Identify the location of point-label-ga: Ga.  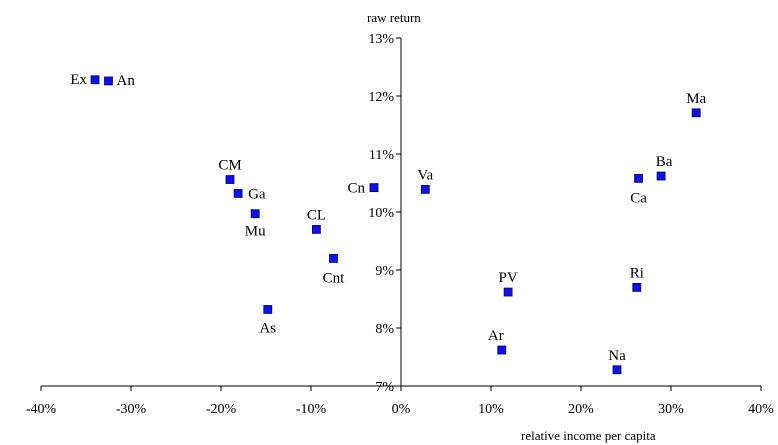
(257, 194).